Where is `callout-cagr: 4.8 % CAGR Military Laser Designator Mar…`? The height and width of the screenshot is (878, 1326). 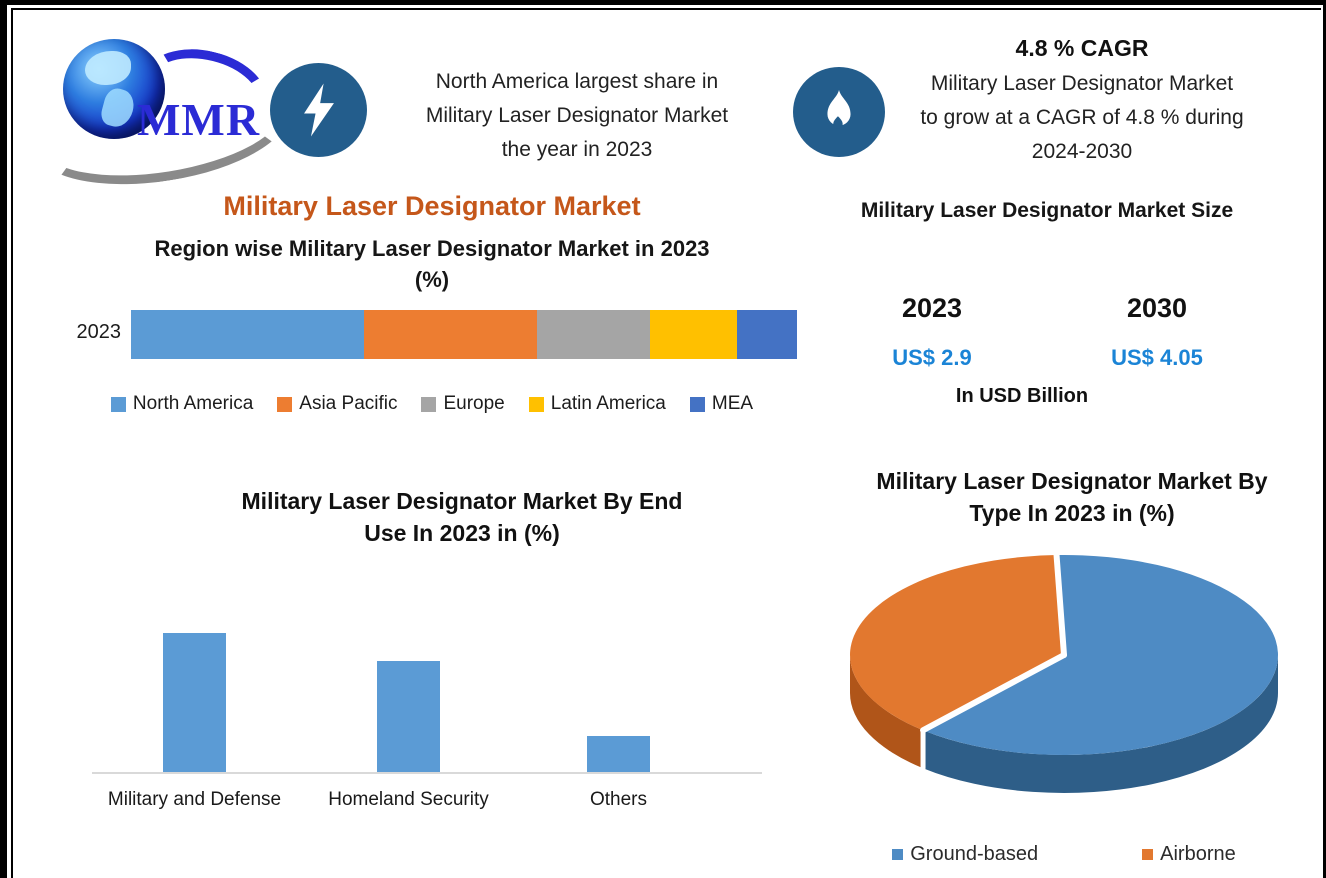 callout-cagr: 4.8 % CAGR Military Laser Designator Mar… is located at coordinates (1082, 100).